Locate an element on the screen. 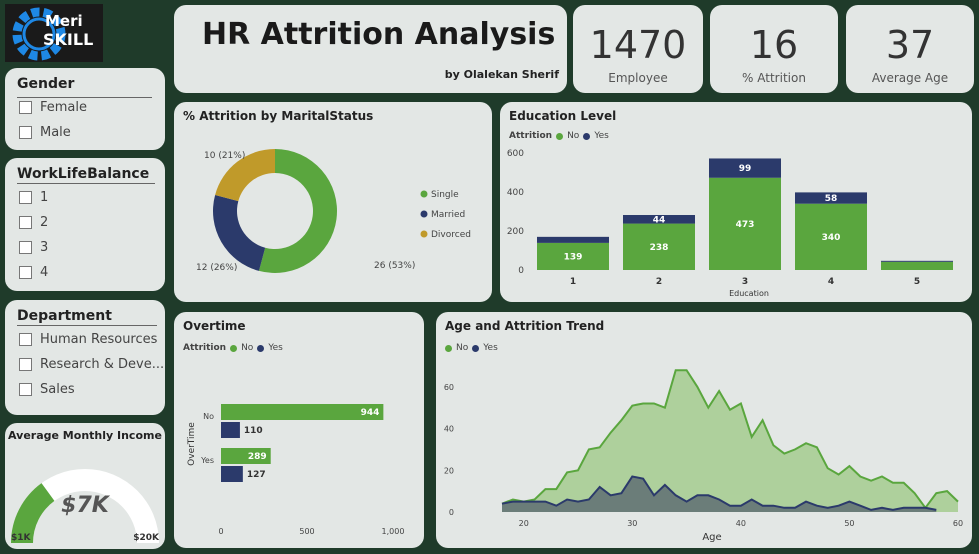 Image resolution: width=979 pixels, height=554 pixels. option-label: 2 is located at coordinates (44, 222).